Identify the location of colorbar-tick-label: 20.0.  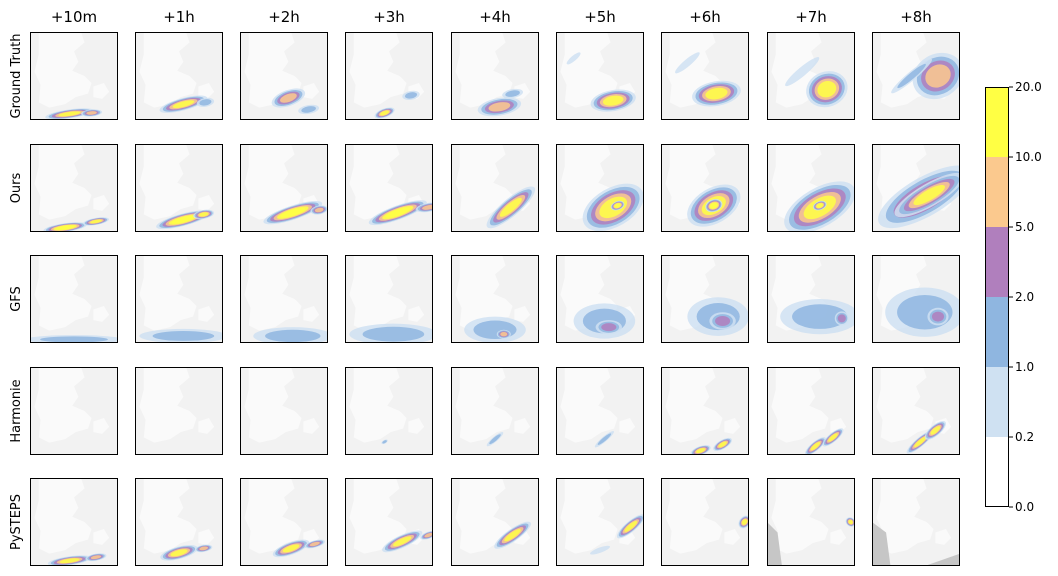
(1028, 87).